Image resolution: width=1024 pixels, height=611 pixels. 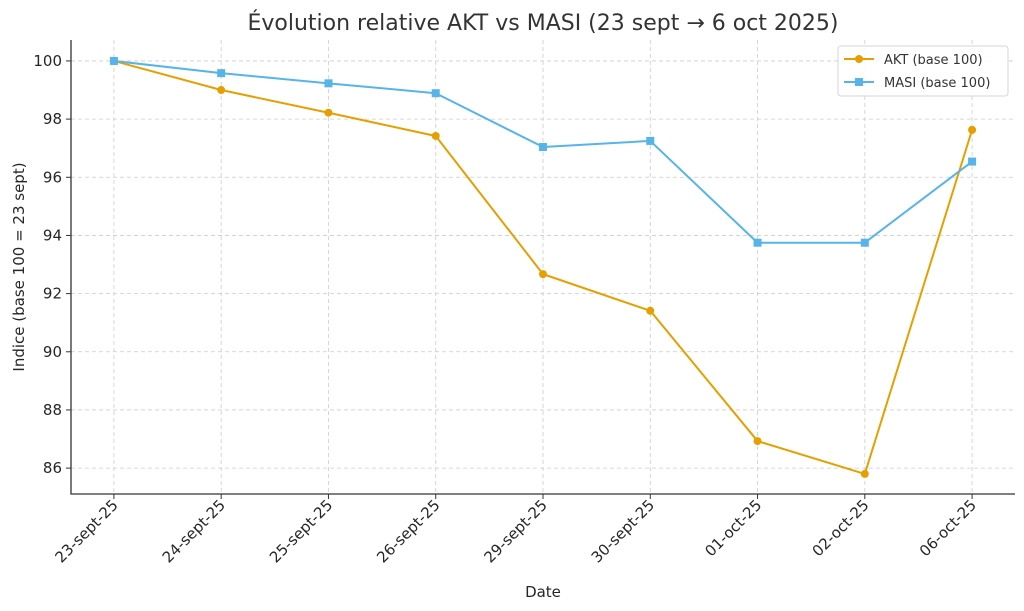 I want to click on legend-label: MASI (base 100), so click(x=937, y=83).